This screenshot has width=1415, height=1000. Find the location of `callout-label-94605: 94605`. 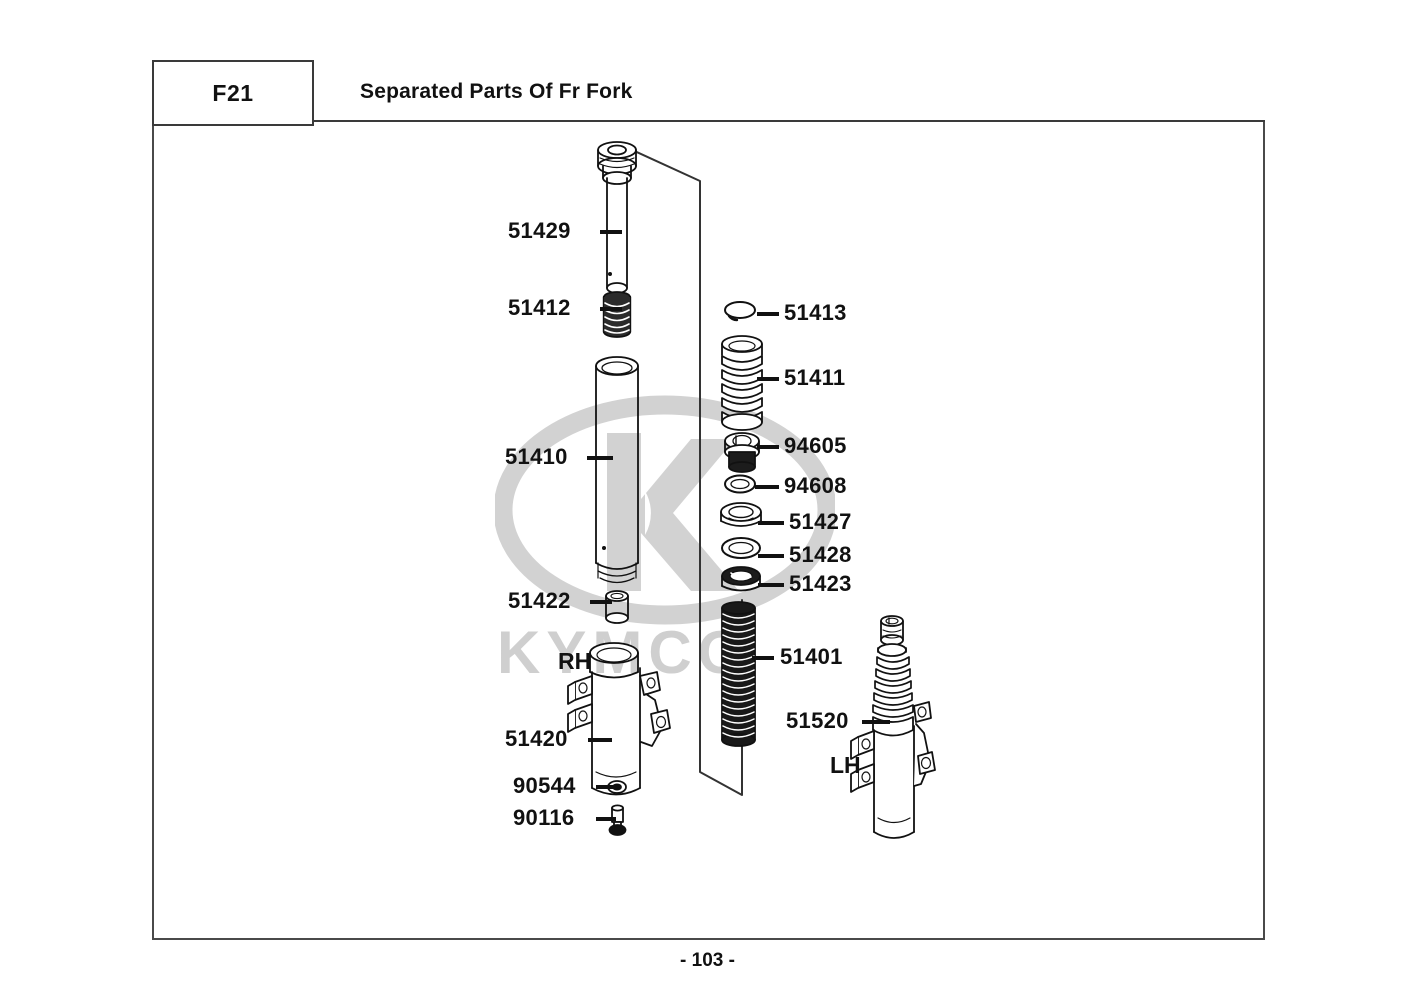

callout-label-94605: 94605 is located at coordinates (815, 445).